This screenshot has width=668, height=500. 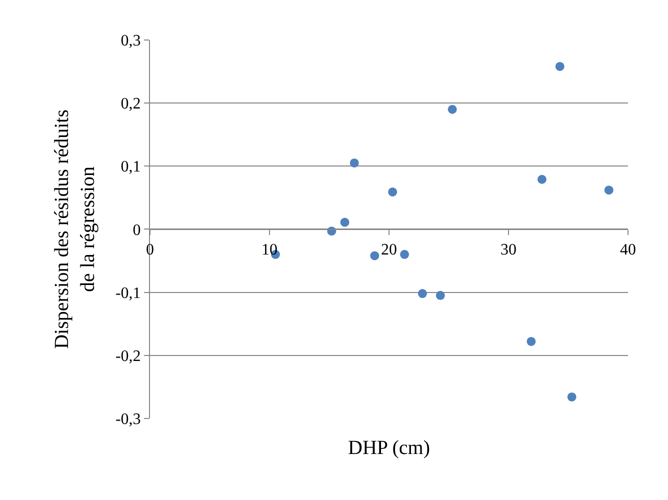 I want to click on x-axis-title: DHP (cm), so click(x=389, y=448).